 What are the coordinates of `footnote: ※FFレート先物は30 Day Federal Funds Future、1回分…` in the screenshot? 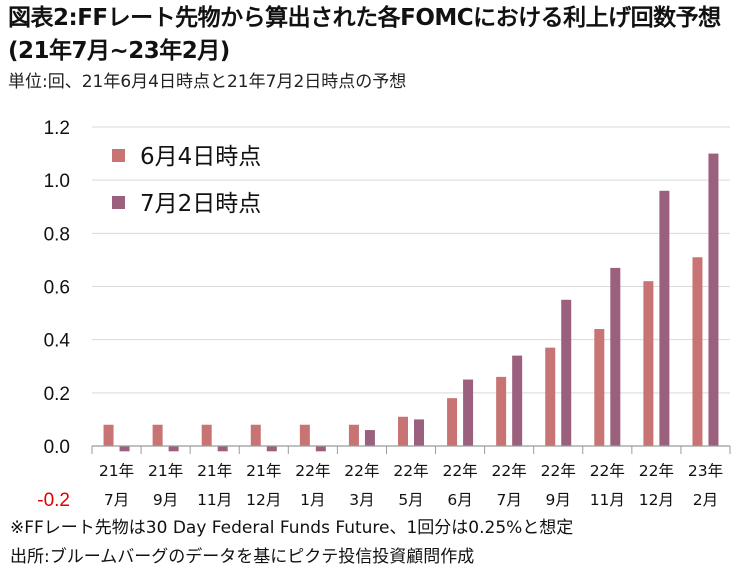 It's located at (292, 528).